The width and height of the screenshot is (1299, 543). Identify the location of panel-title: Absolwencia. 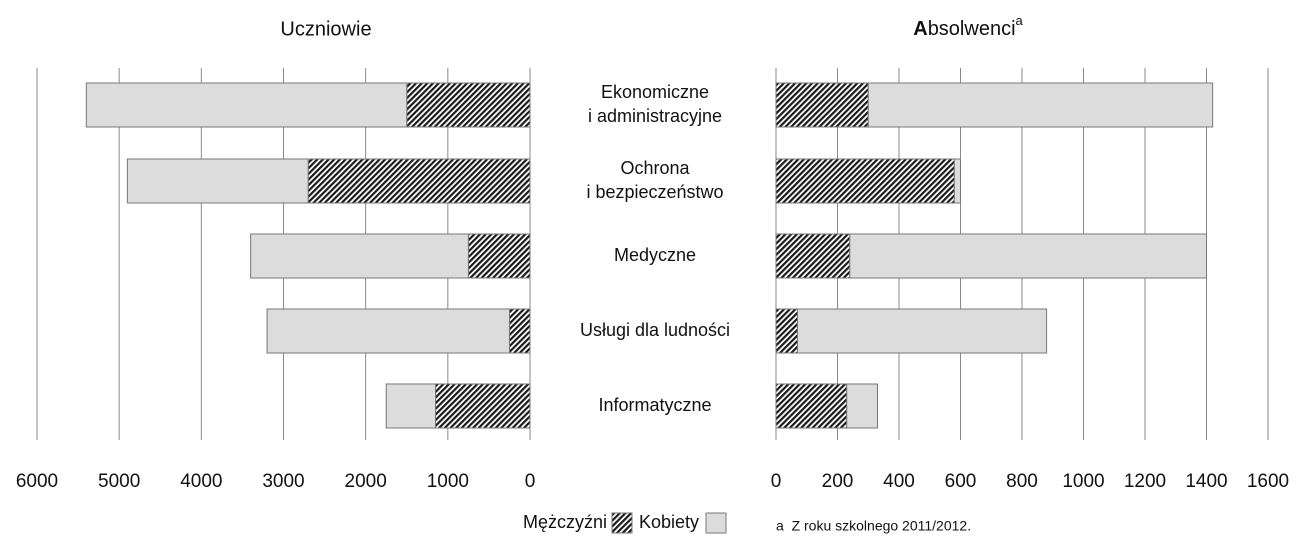
(968, 26).